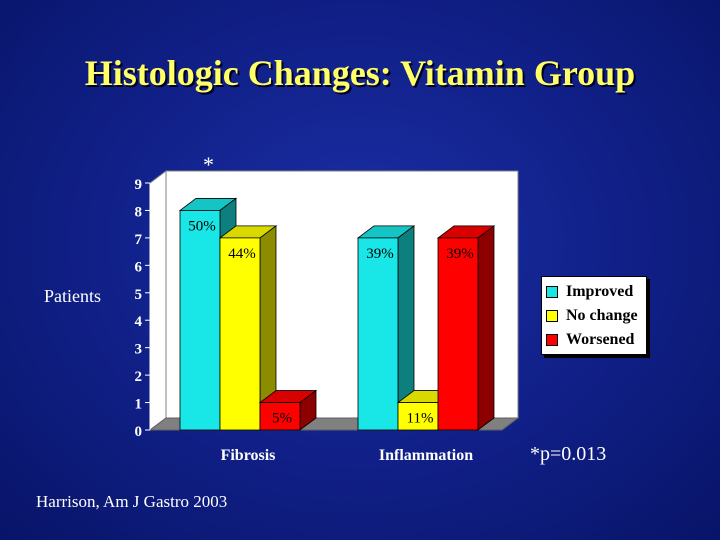 The width and height of the screenshot is (720, 540). I want to click on legend-swatch-no-change, so click(552, 316).